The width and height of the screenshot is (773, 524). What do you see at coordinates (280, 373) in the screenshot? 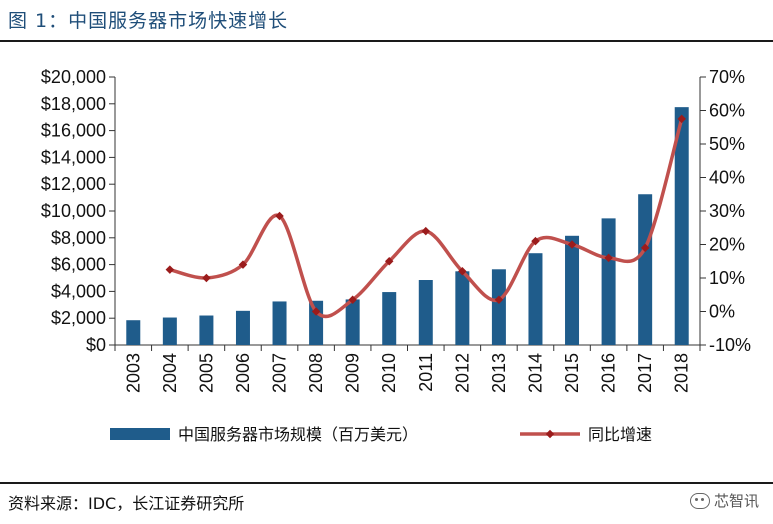
I see `x-tick-label: 2007` at bounding box center [280, 373].